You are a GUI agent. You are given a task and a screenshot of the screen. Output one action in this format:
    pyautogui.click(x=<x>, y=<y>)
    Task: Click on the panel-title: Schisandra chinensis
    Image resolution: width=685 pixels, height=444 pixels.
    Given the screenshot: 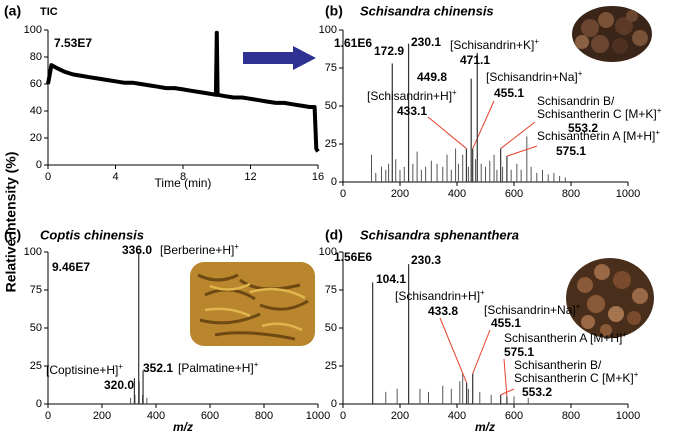 What is the action you would take?
    pyautogui.click(x=427, y=10)
    